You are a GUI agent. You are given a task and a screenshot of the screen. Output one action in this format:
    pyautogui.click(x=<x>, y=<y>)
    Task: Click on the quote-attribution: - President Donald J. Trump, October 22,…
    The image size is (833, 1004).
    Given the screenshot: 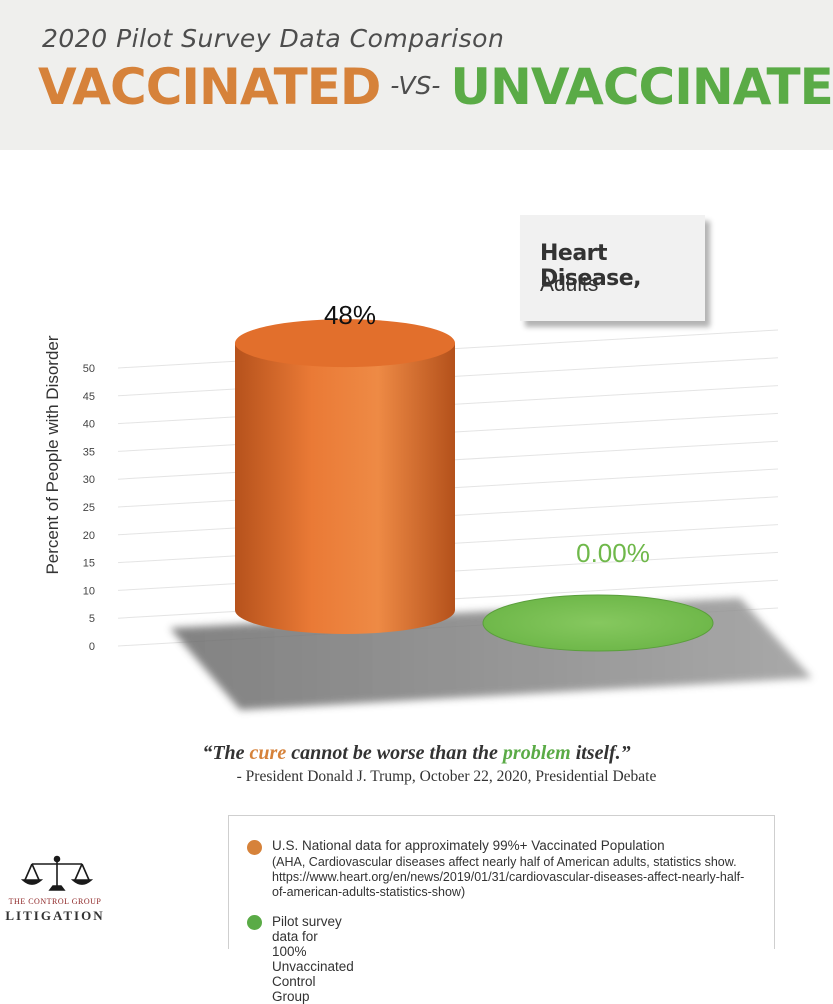 What is the action you would take?
    pyautogui.click(x=446, y=776)
    